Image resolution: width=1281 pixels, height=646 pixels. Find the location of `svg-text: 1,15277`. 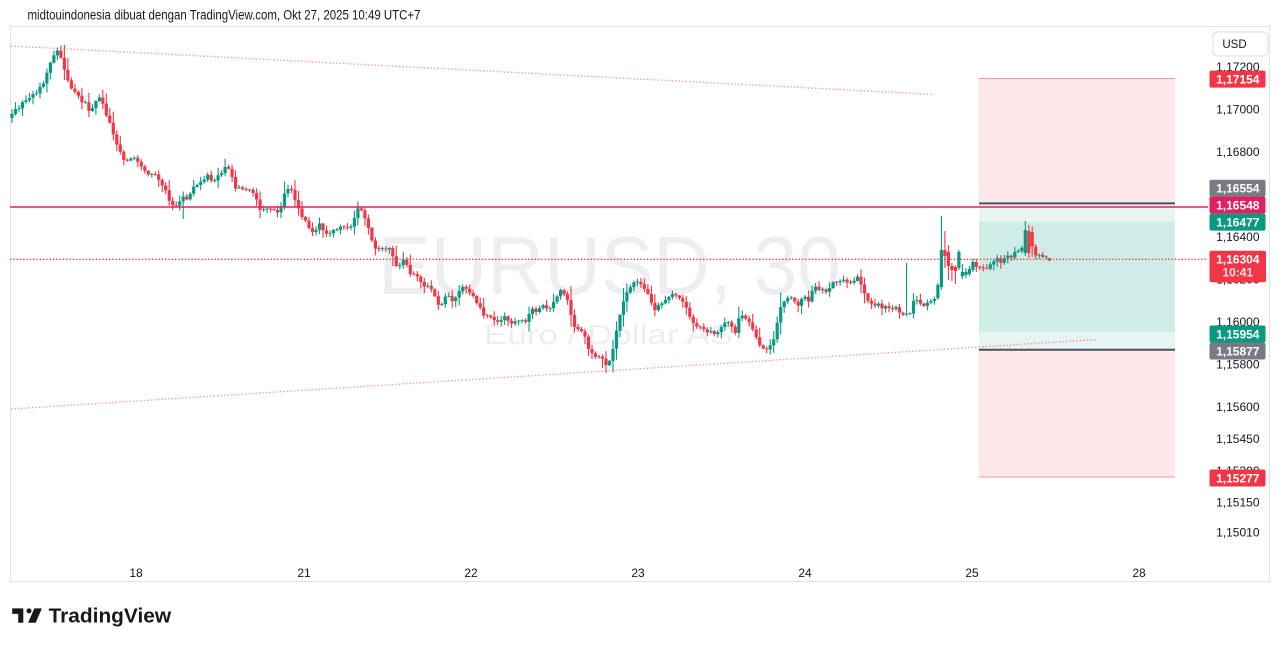

svg-text: 1,15277 is located at coordinates (1238, 478).